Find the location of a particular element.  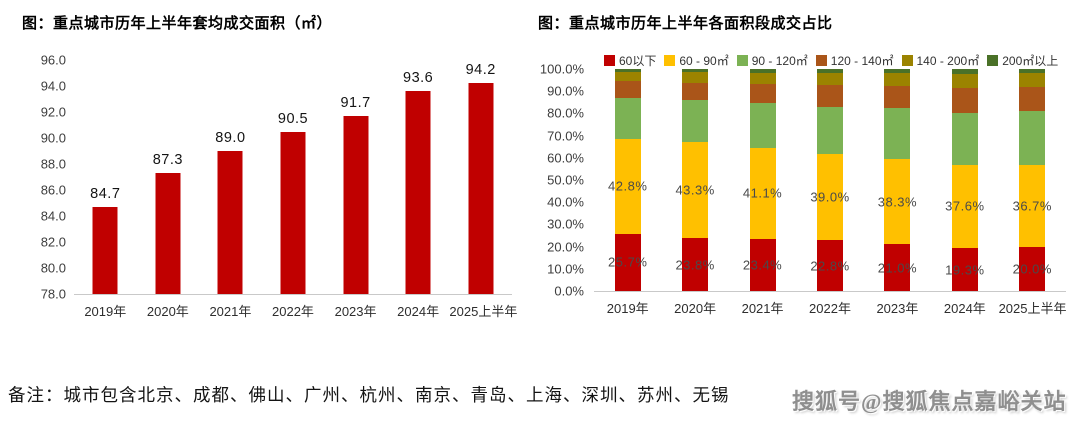

segment-60-90-2023 is located at coordinates (897, 202).